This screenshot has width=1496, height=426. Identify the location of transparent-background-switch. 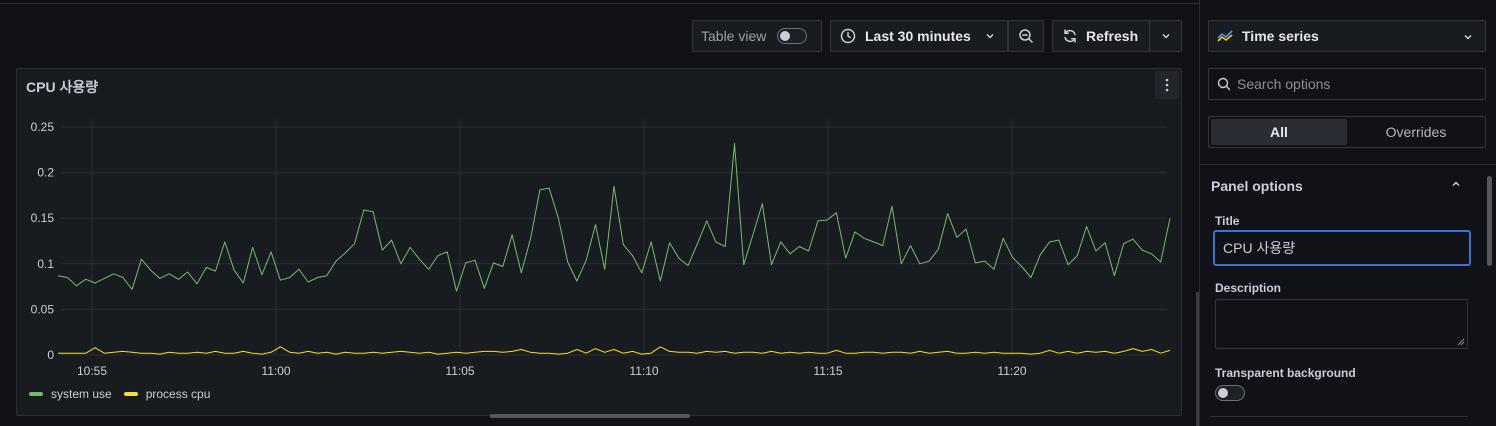
(1230, 393).